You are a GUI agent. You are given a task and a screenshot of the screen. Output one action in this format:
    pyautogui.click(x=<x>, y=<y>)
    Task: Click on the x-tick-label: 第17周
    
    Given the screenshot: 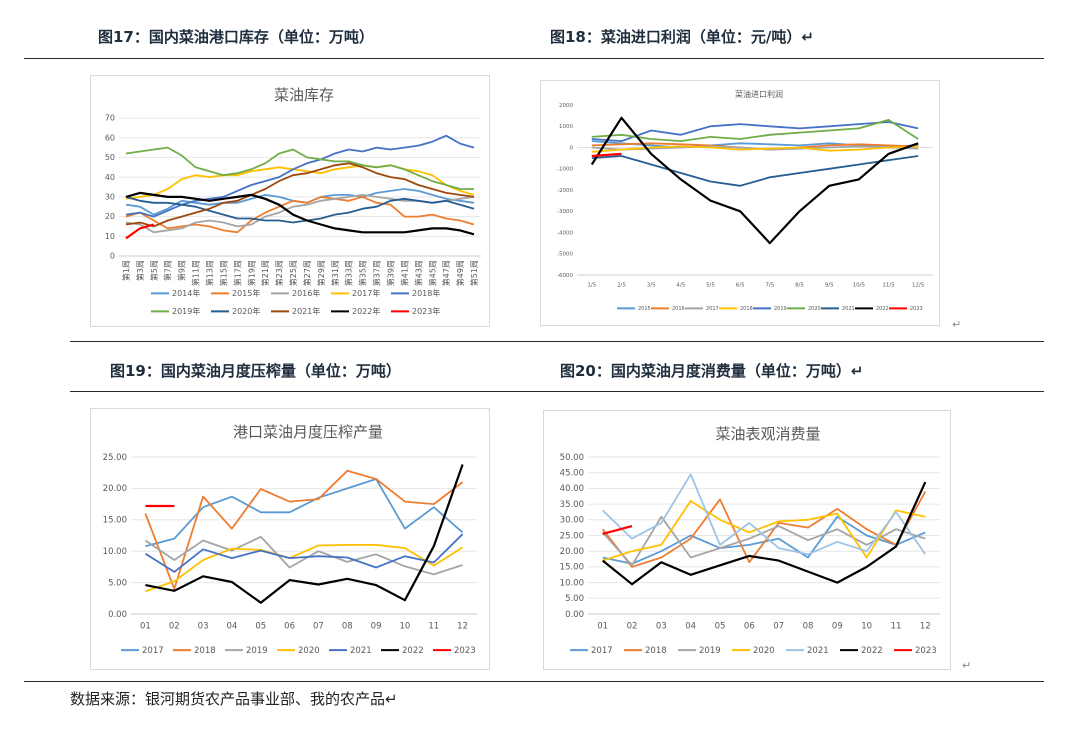 What is the action you would take?
    pyautogui.click(x=237, y=273)
    